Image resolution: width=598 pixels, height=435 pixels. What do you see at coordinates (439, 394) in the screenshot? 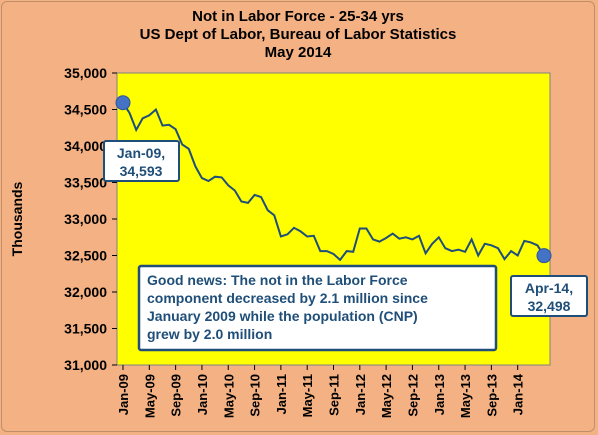
I see `x-tick-label: Jan-13` at bounding box center [439, 394].